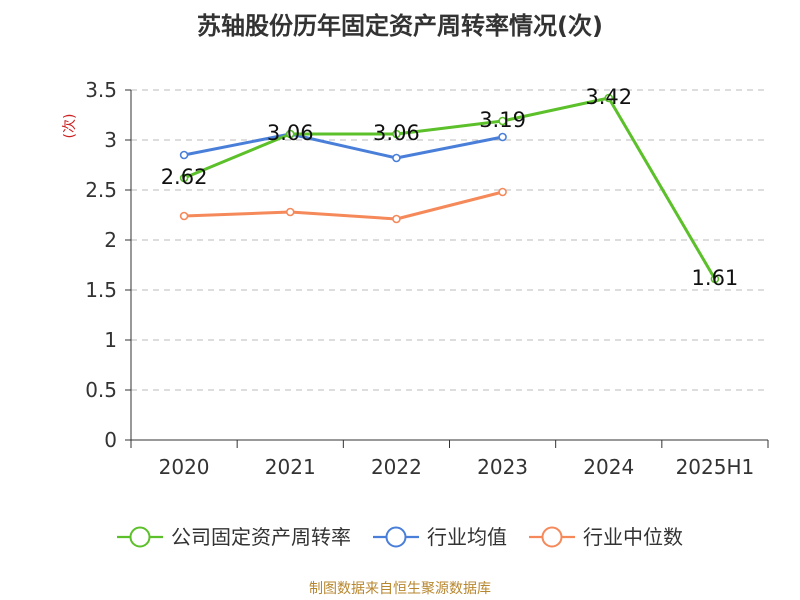 Image resolution: width=800 pixels, height=600 pixels. Describe the element at coordinates (110, 140) in the screenshot. I see `y-tick-label: 3` at that location.